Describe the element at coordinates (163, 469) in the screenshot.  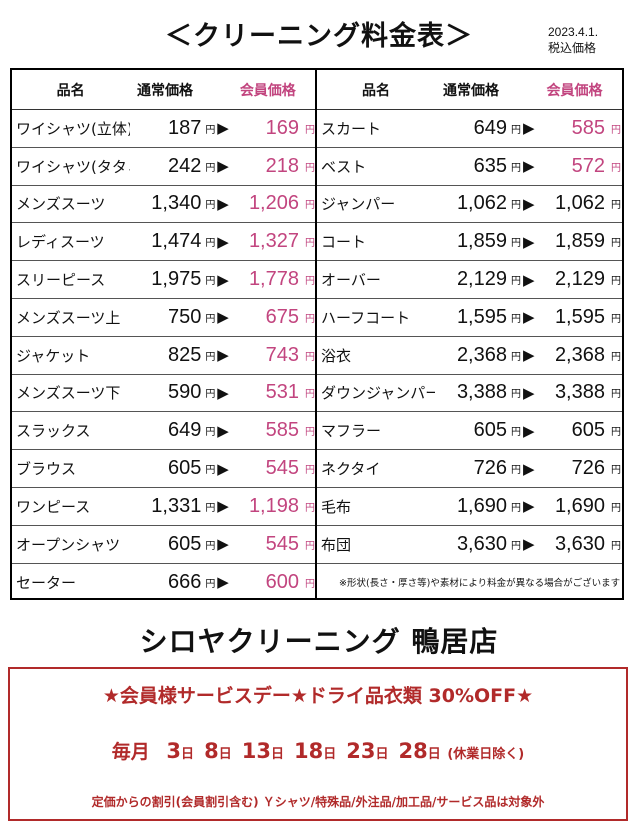
I see `table-row: ブラウス 605 円 ▶ 545 円` at that location.